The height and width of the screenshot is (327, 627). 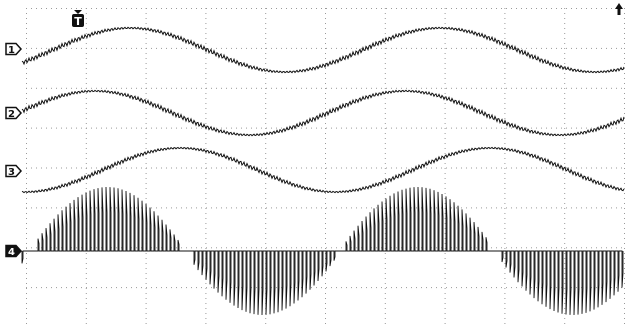 I want to click on channel-1-marker: 1, so click(x=14, y=49).